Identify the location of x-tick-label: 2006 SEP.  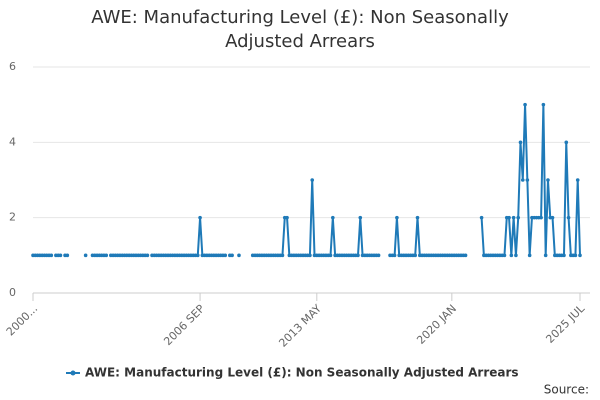
(184, 325).